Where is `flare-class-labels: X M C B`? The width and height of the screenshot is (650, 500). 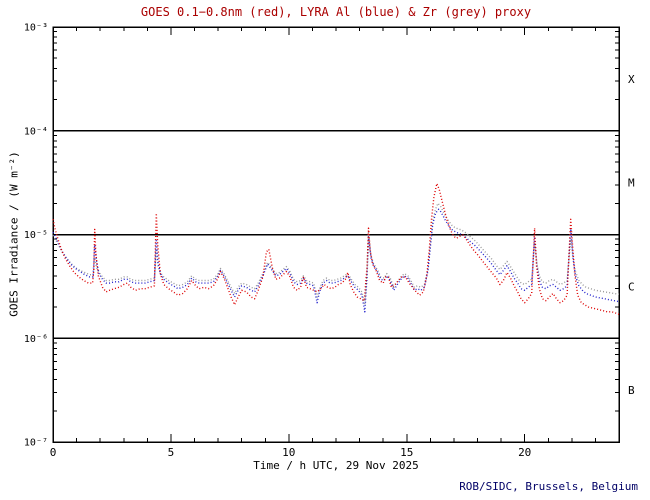
flare-class-labels: X M C B is located at coordinates (631, 235).